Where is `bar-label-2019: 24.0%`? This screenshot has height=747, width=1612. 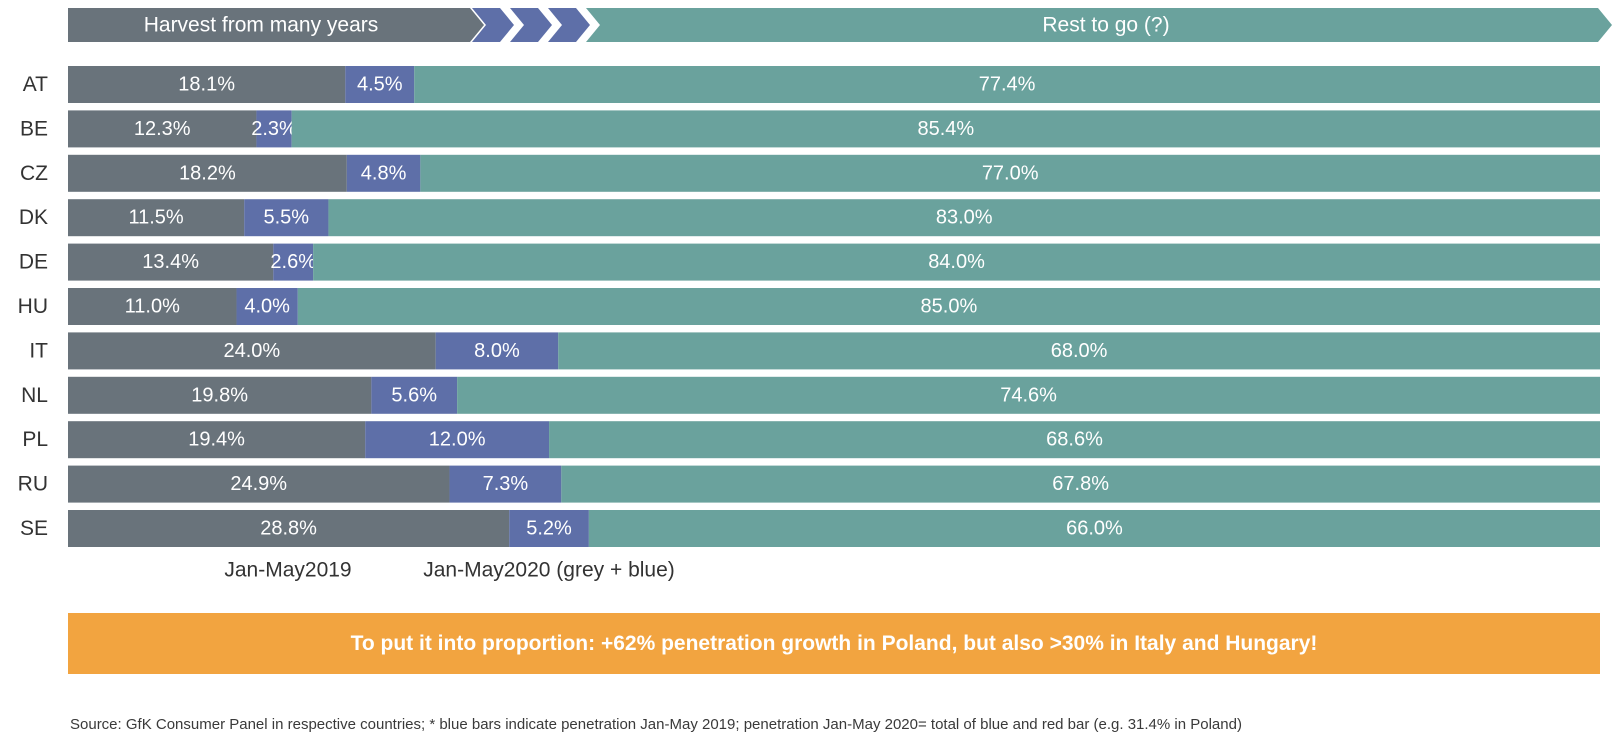
bar-label-2019: 24.0% is located at coordinates (251, 351).